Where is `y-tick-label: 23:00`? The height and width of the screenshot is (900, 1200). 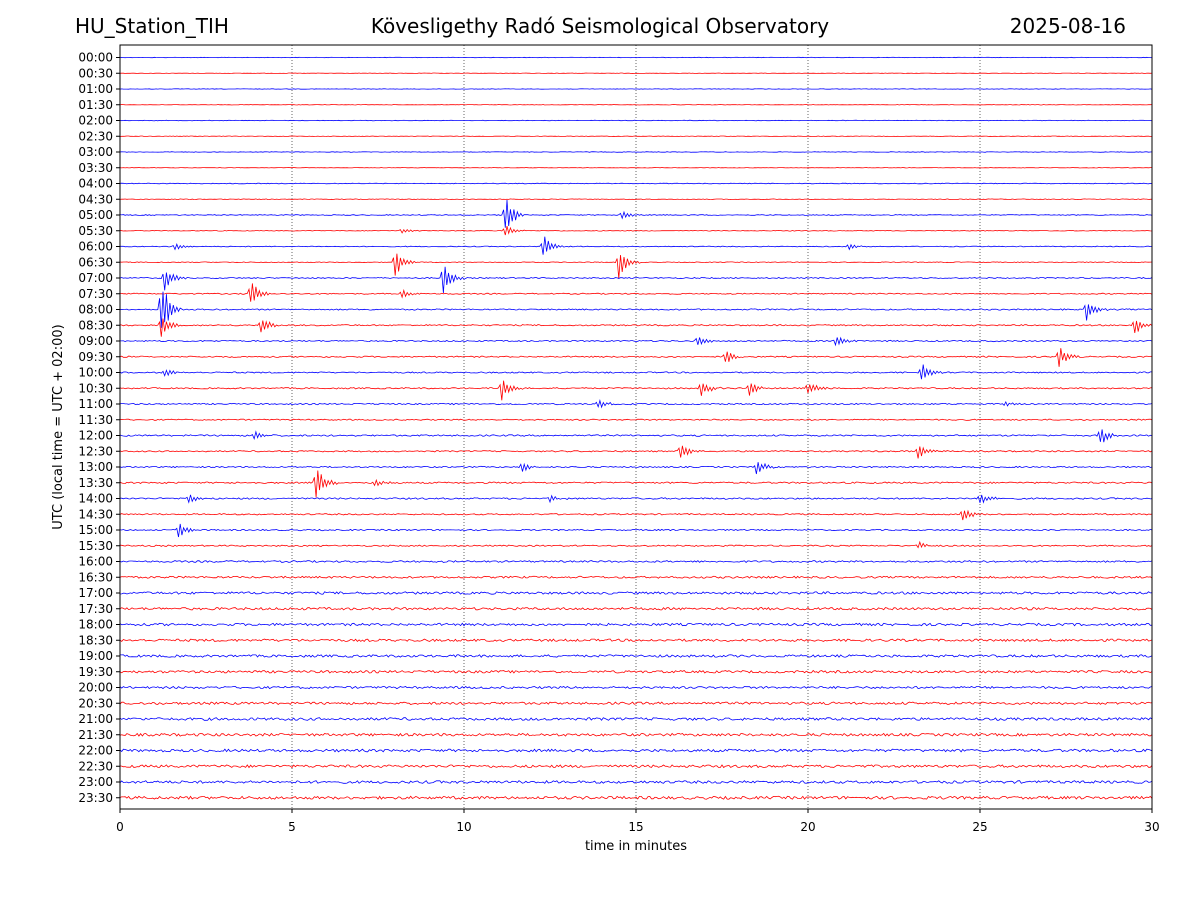 y-tick-label: 23:00 is located at coordinates (95, 782).